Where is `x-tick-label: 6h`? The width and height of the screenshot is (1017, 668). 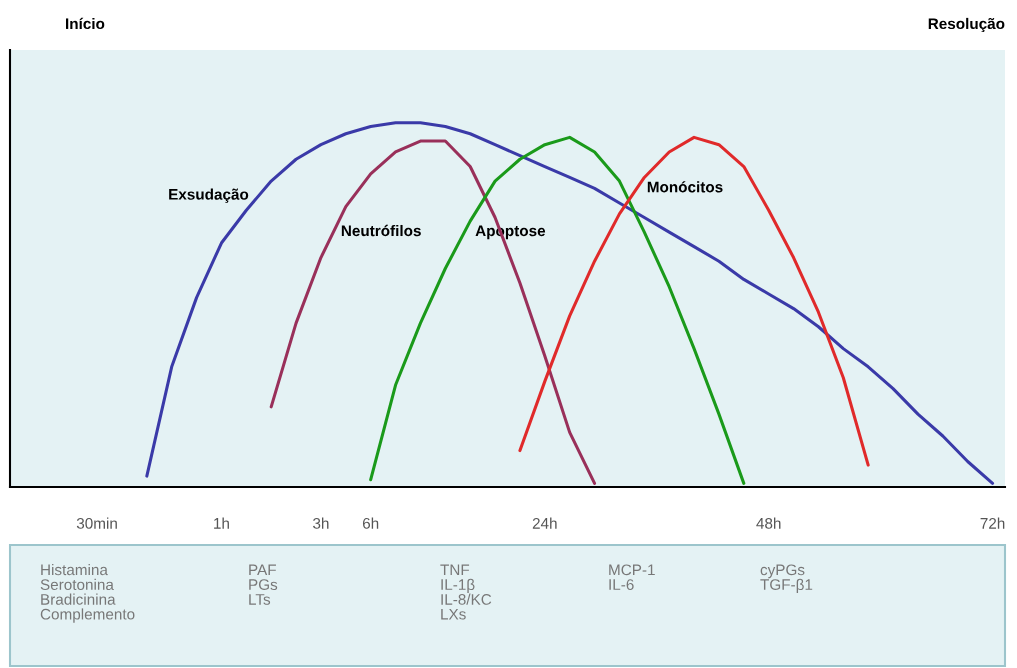 x-tick-label: 6h is located at coordinates (370, 523).